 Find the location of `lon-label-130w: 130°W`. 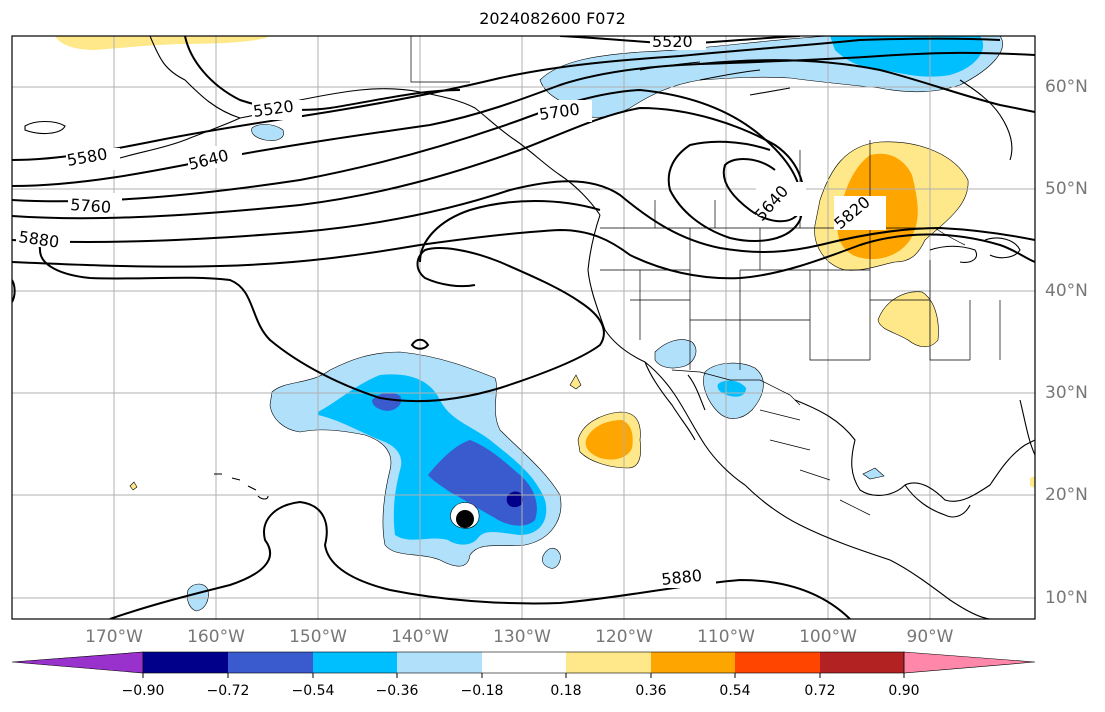

lon-label-130w: 130°W is located at coordinates (522, 637).